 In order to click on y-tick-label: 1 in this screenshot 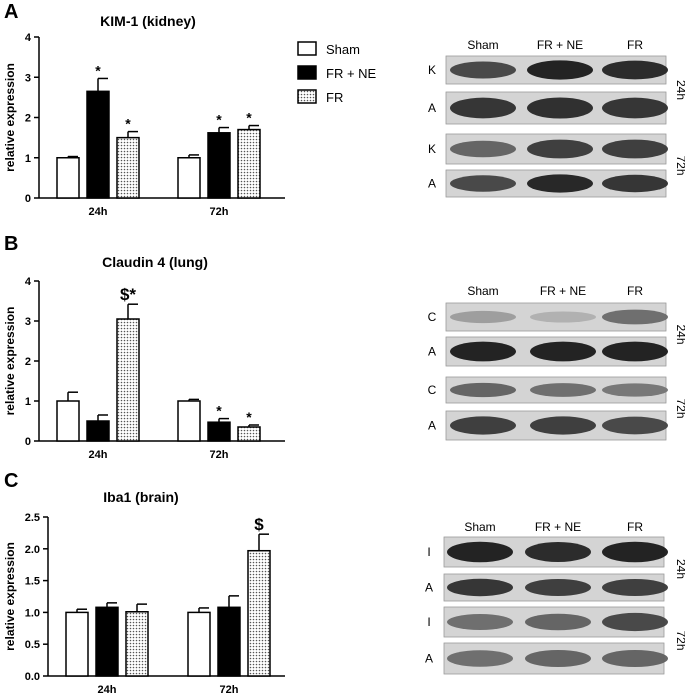, I will do `click(28, 159)`.